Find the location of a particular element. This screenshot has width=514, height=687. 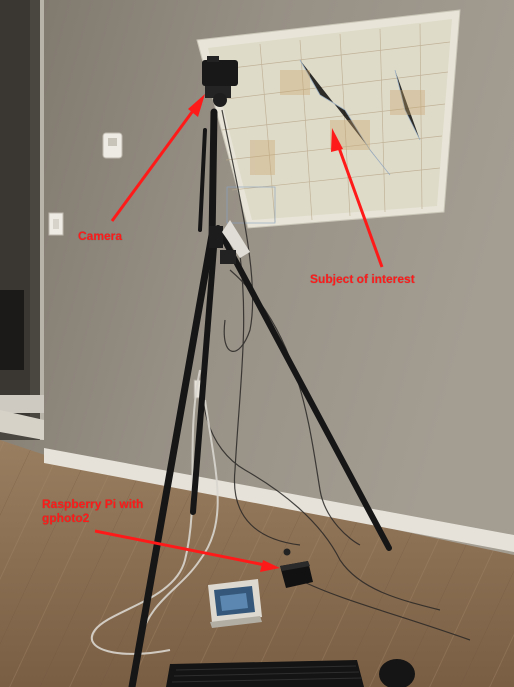

raspberry-pi-label-line2: gphoto2 is located at coordinates (66, 518).